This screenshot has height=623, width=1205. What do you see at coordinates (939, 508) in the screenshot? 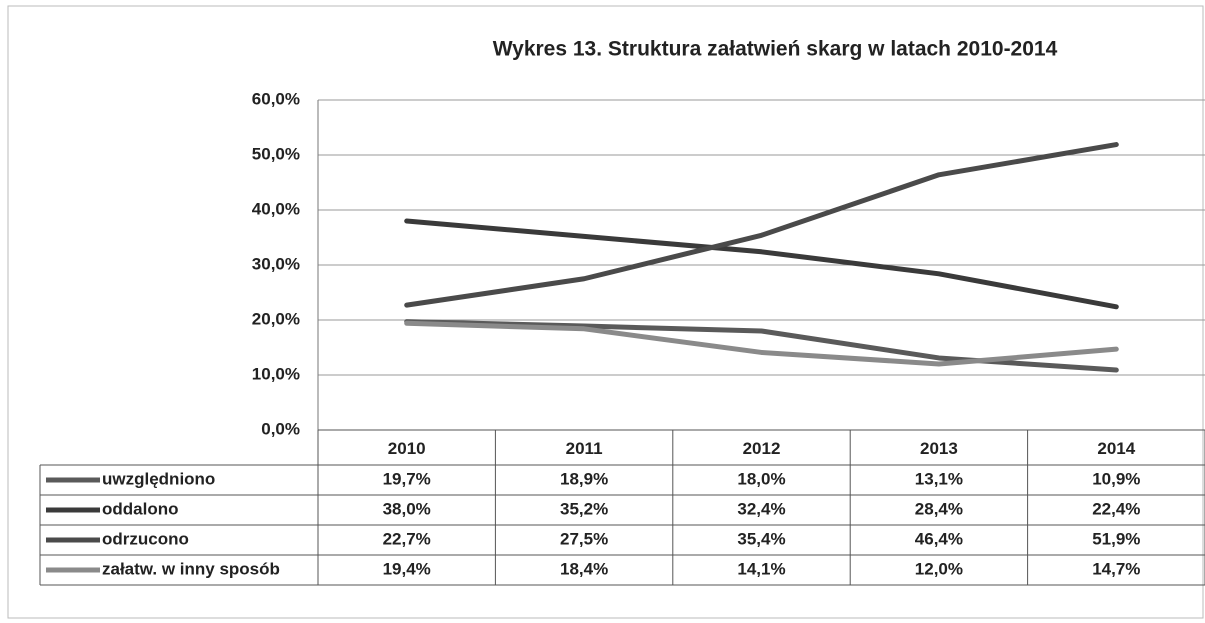
I see `data-label: 28,4%` at bounding box center [939, 508].